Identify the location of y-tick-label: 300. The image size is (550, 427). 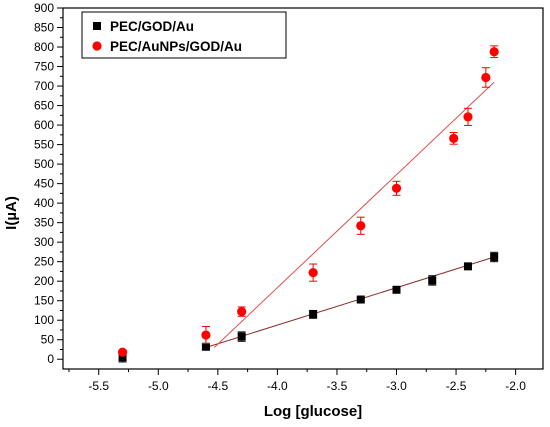
(44, 242).